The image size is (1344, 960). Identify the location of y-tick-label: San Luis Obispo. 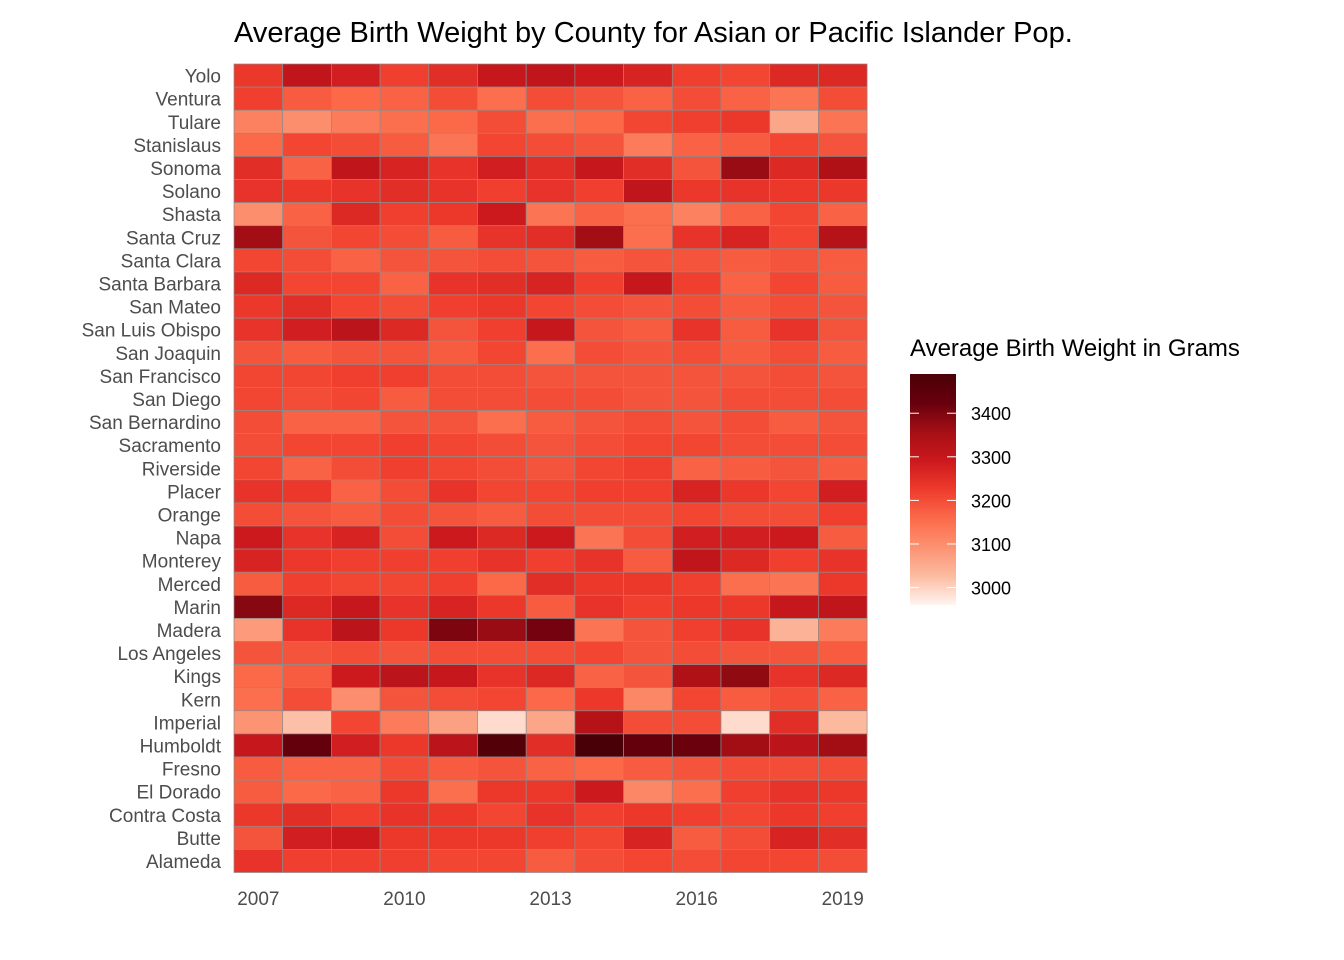
(151, 331).